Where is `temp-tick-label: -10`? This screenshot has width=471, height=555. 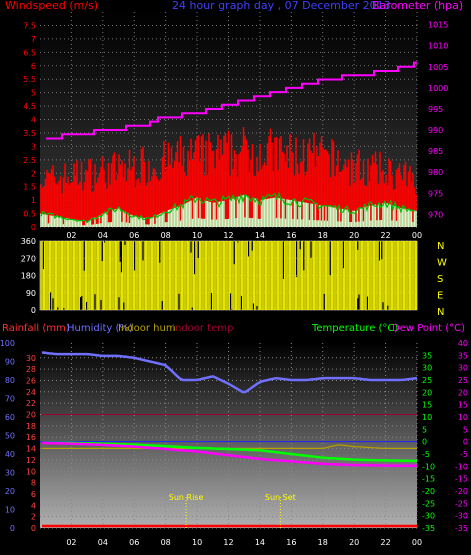
temp-tick-label: -10 is located at coordinates (428, 466).